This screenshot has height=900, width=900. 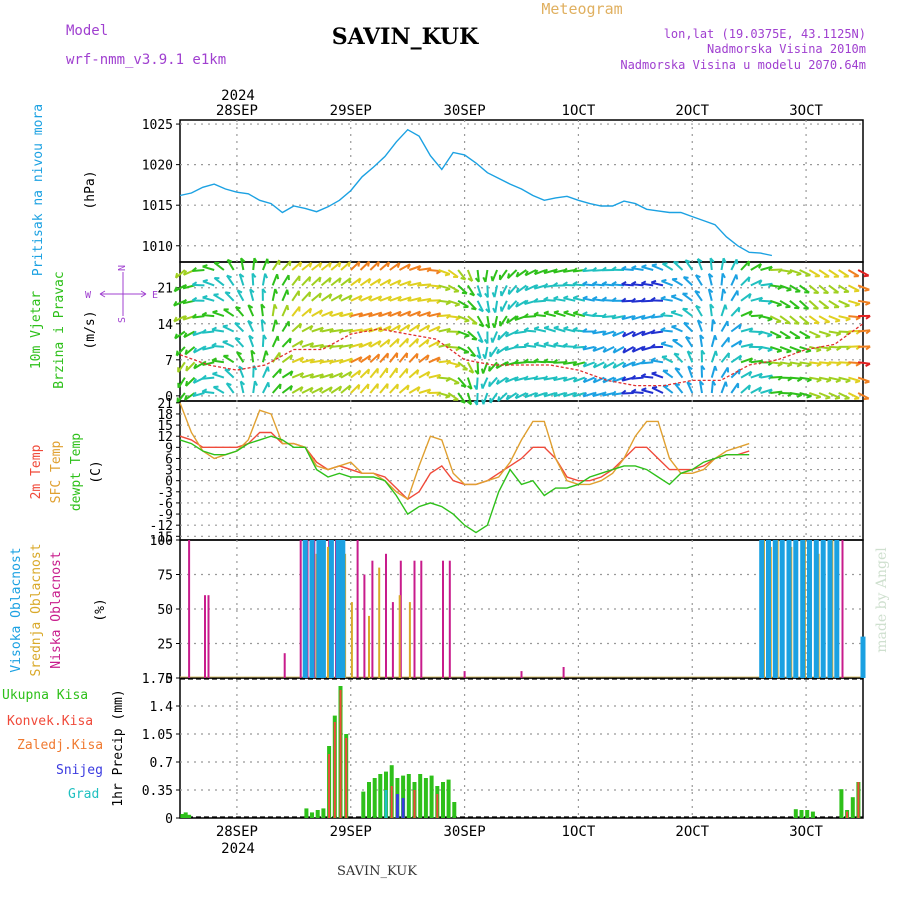 What do you see at coordinates (122, 320) in the screenshot?
I see `compass-south: S` at bounding box center [122, 320].